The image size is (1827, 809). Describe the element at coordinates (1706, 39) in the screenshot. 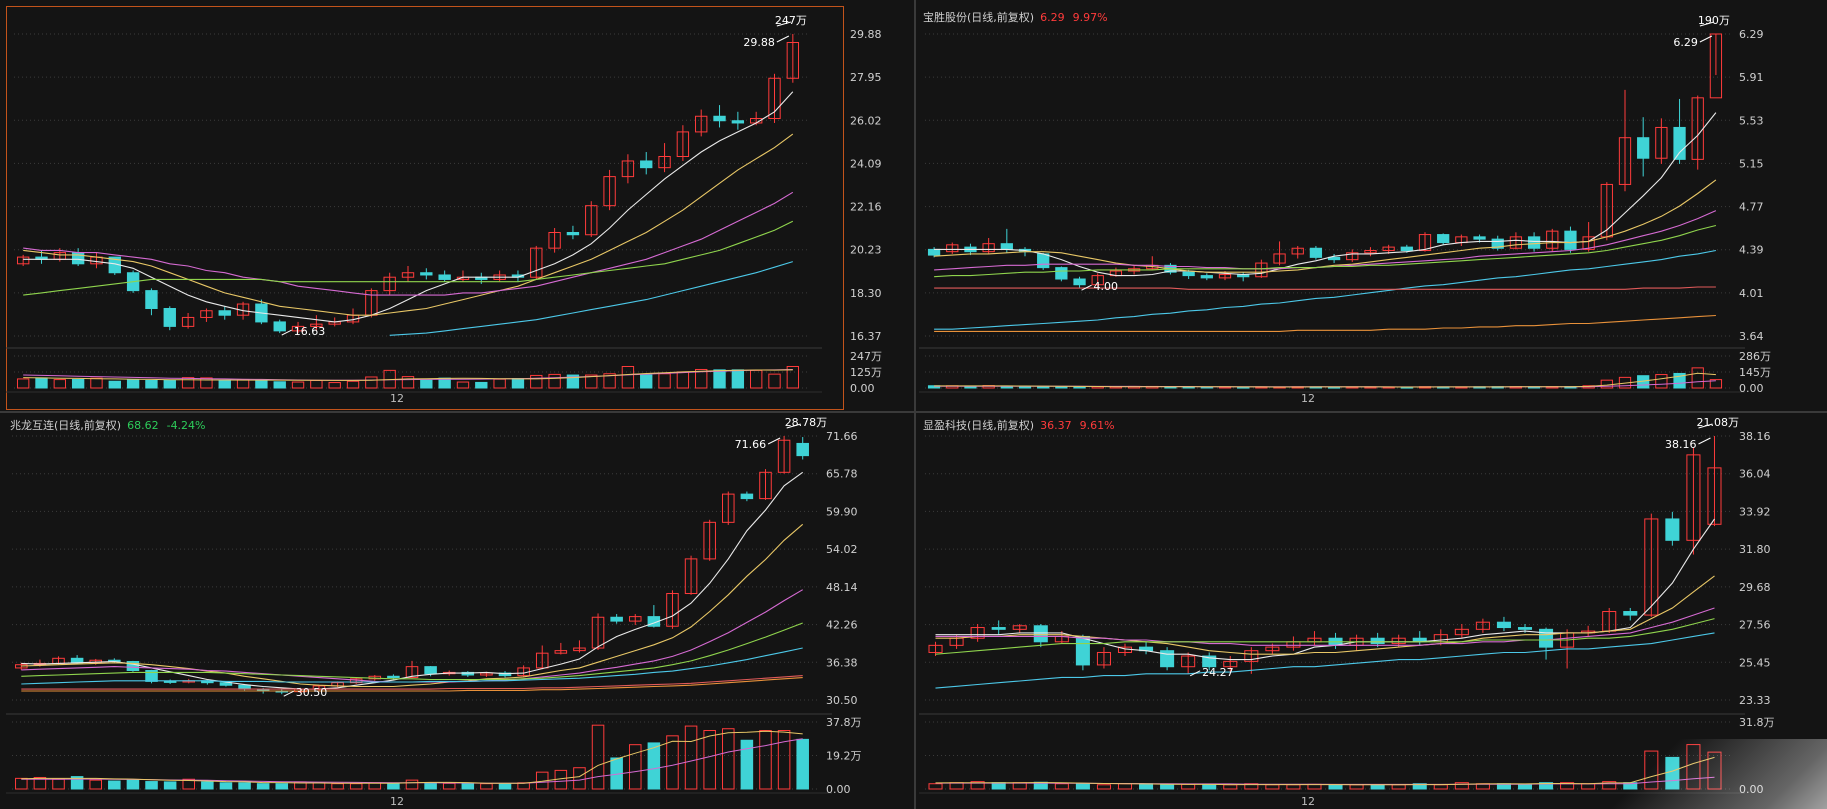

I see `high-marker` at that location.